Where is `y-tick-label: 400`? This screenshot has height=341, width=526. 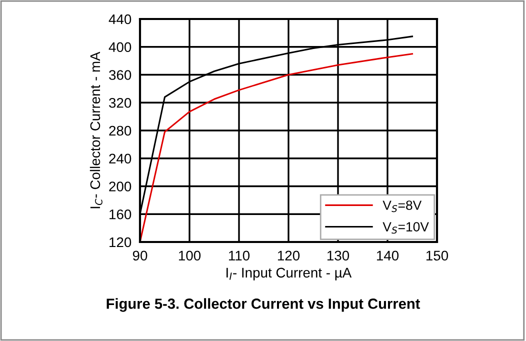
y-tick-label: 400 is located at coordinates (120, 47).